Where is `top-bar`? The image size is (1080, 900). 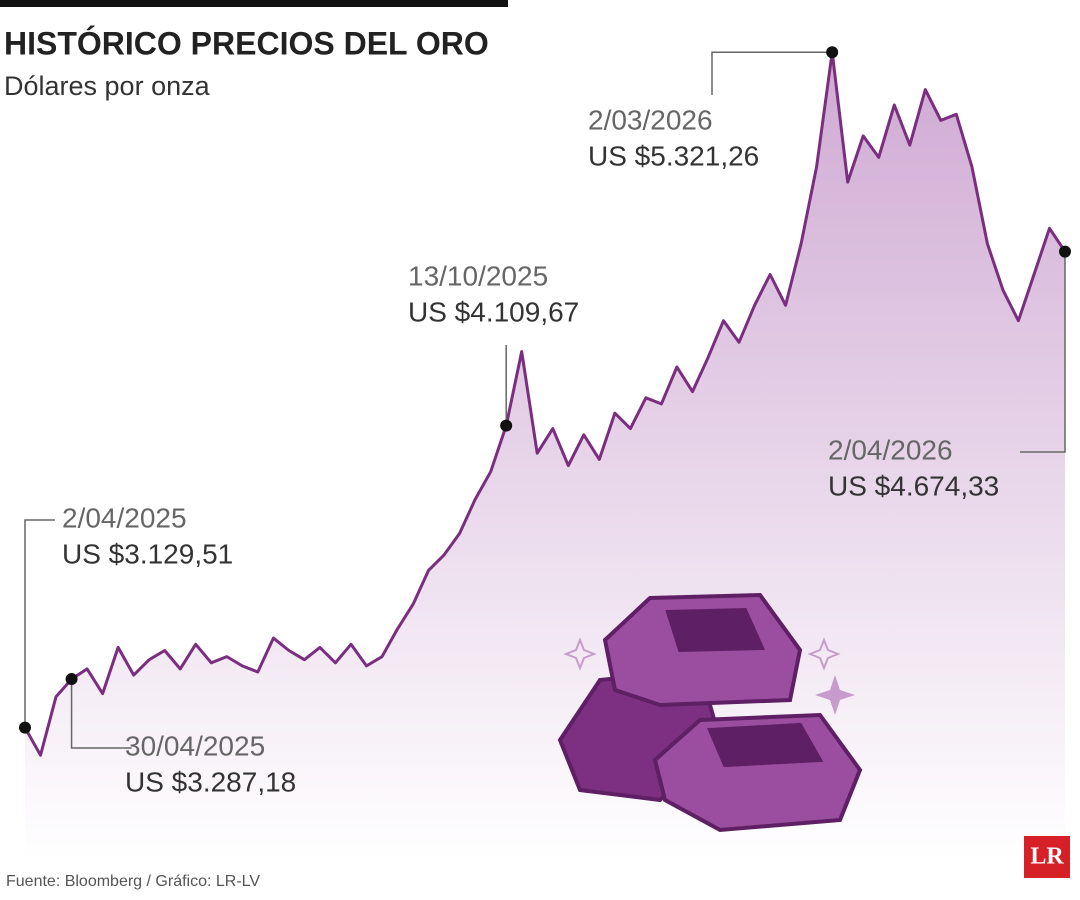
top-bar is located at coordinates (254, 3).